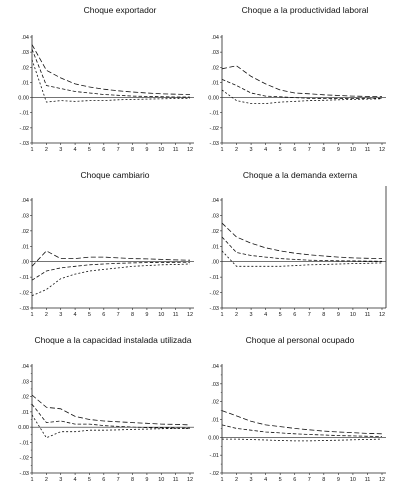  Describe the element at coordinates (25, 263) in the screenshot. I see `y-tick-label: .00` at that location.